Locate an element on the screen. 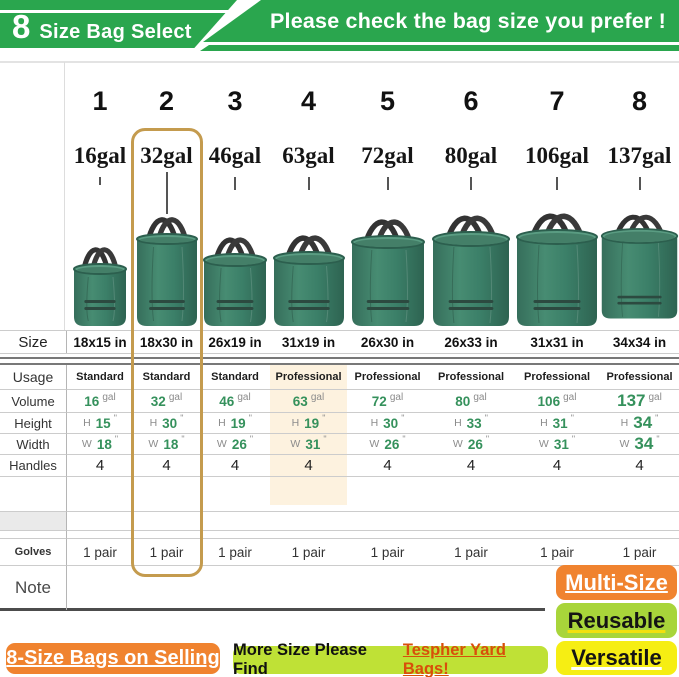  height-number: 15 is located at coordinates (103, 423).